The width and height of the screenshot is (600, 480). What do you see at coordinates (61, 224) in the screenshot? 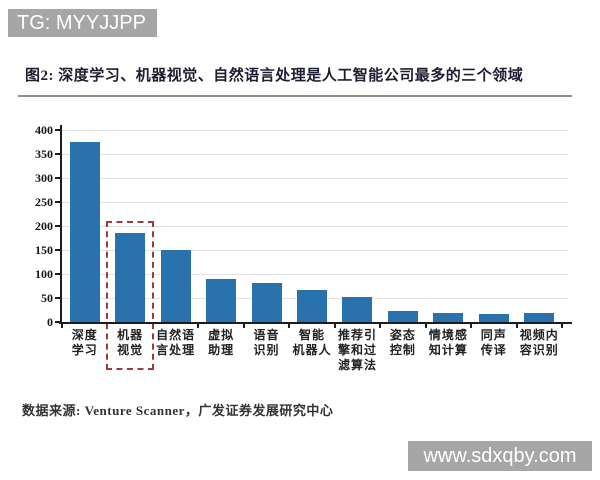
I see `y-axis-line` at bounding box center [61, 224].